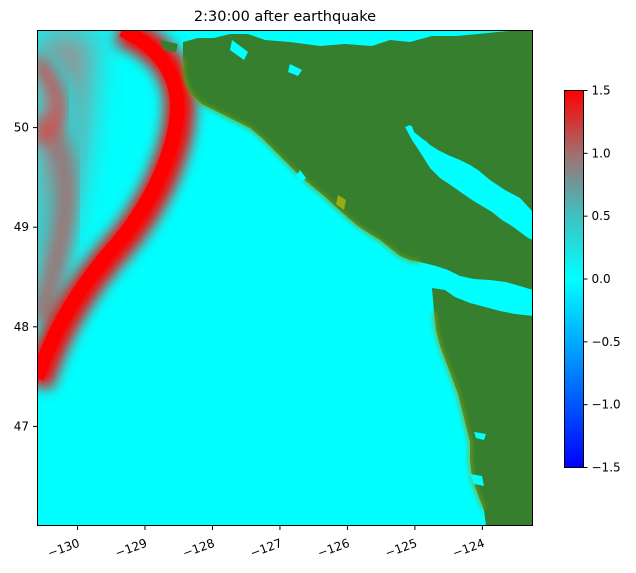 The image size is (636, 573). What do you see at coordinates (606, 468) in the screenshot?
I see `colorbar-tick-label-6: −1.5` at bounding box center [606, 468].